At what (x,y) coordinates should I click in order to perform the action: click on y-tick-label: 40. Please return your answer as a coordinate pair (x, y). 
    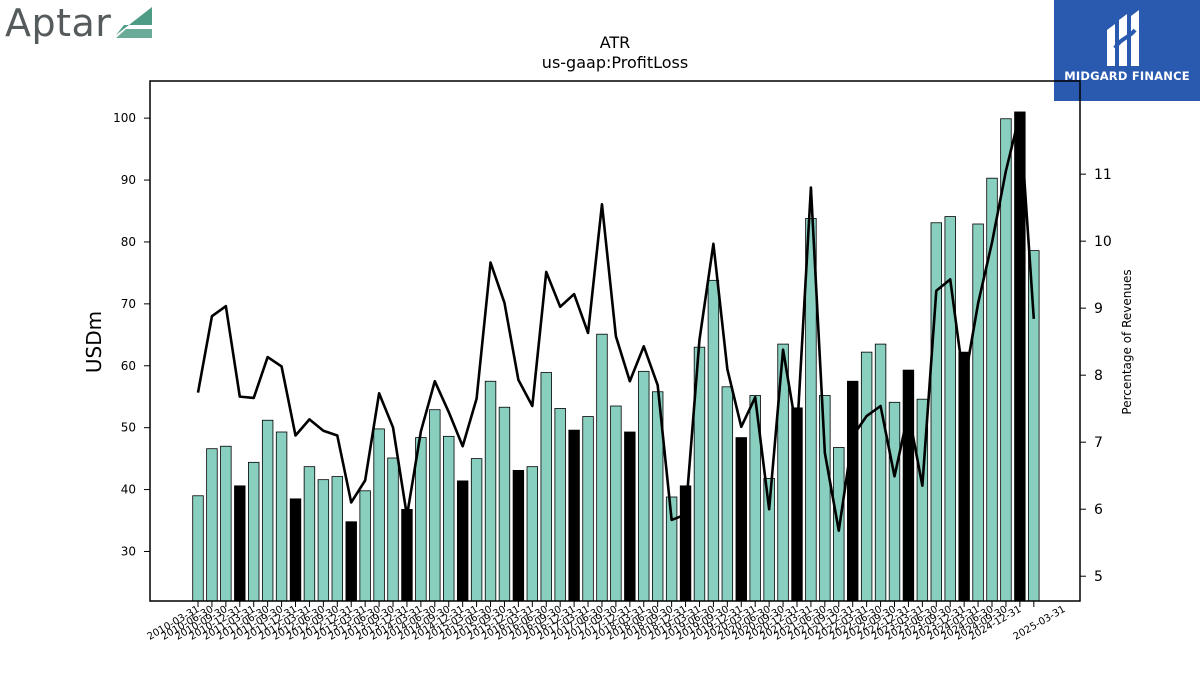
    Looking at the image, I should click on (128, 490).